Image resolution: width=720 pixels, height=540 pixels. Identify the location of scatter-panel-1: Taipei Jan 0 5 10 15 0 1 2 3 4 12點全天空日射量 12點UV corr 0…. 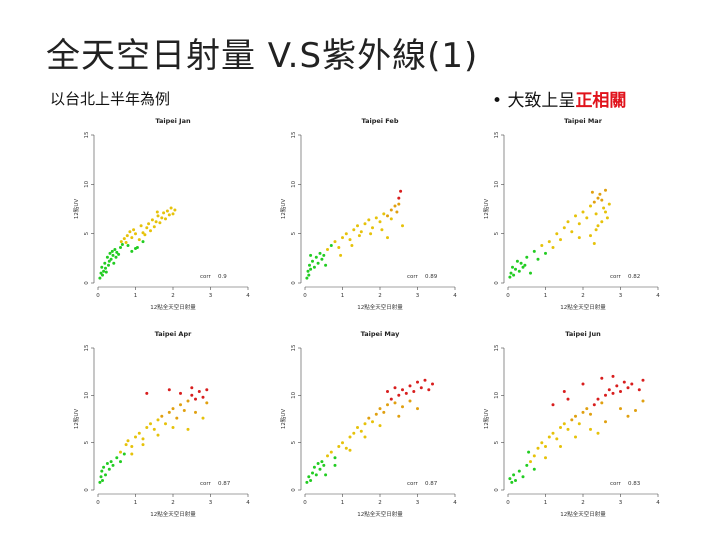
(161, 214).